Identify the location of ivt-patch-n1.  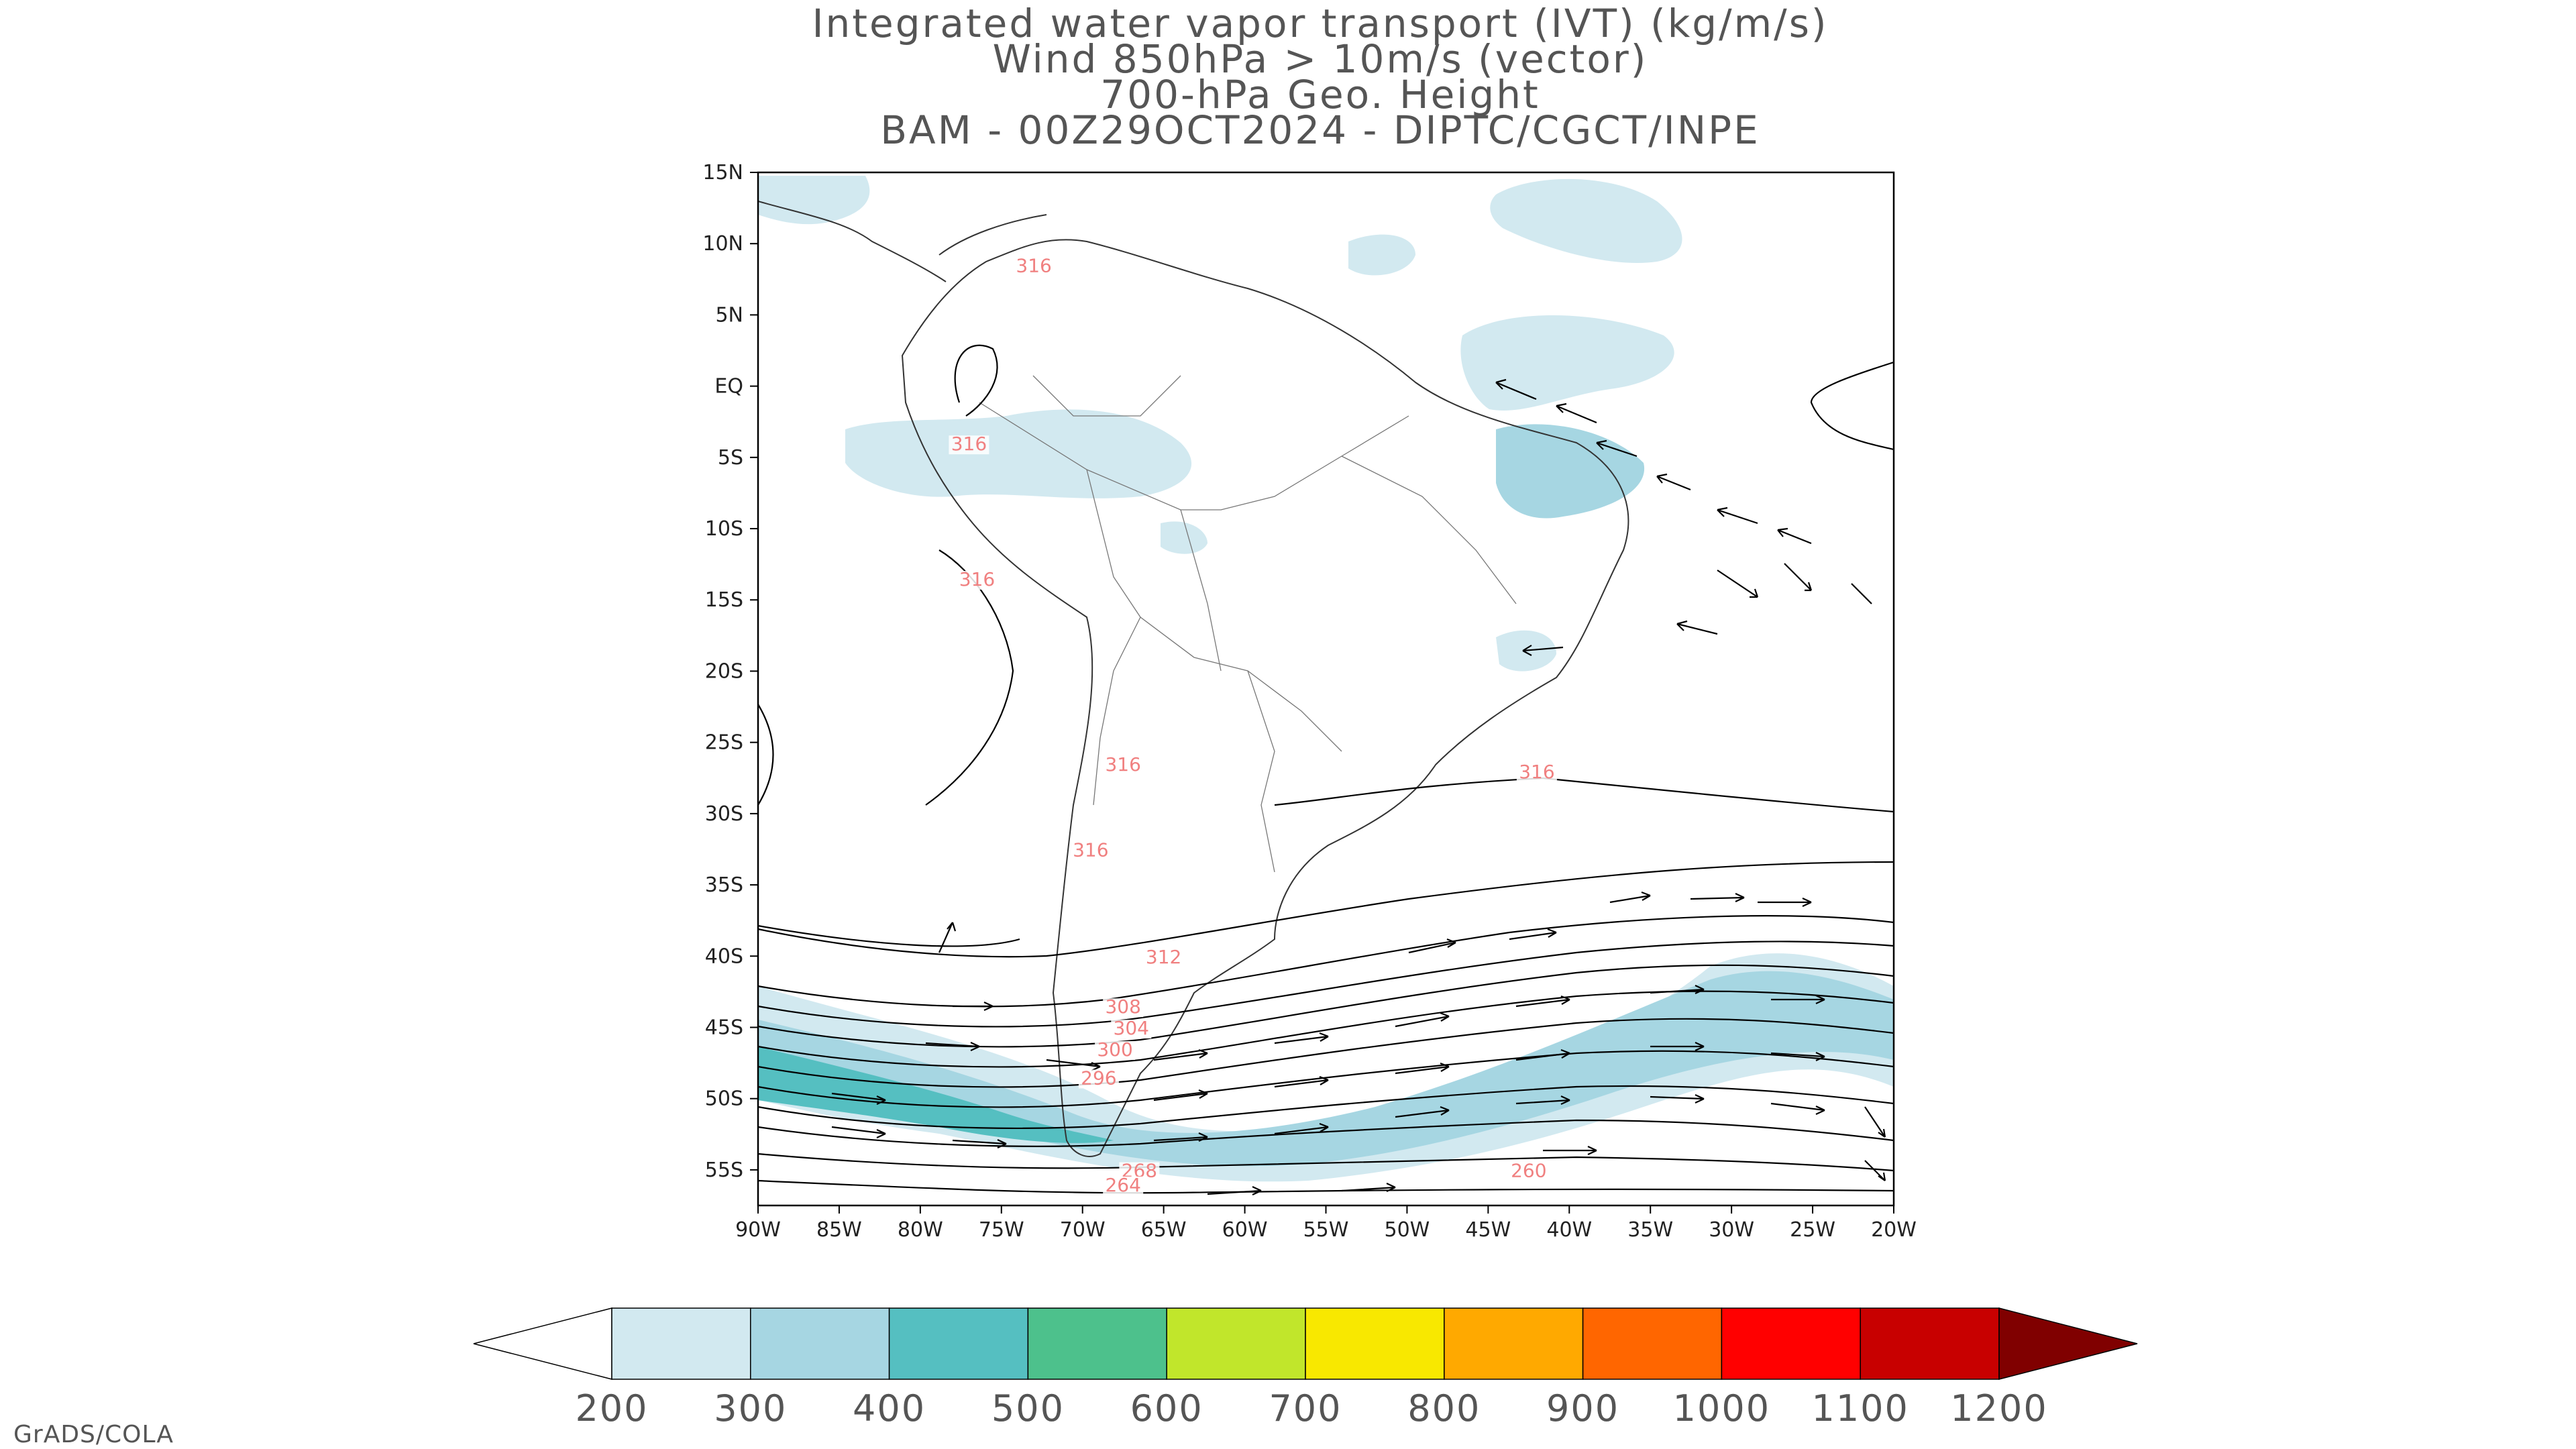
(814, 200).